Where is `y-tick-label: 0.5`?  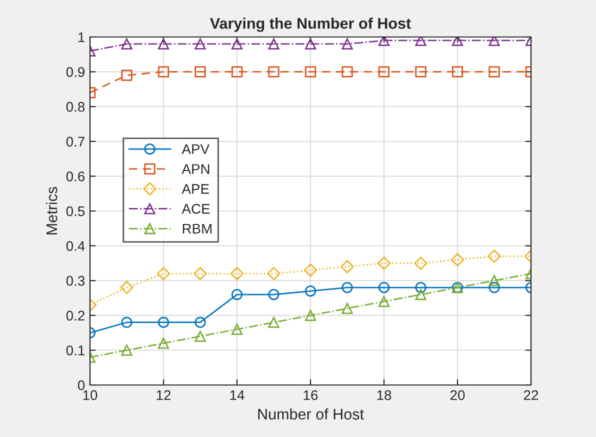 y-tick-label: 0.5 is located at coordinates (75, 211).